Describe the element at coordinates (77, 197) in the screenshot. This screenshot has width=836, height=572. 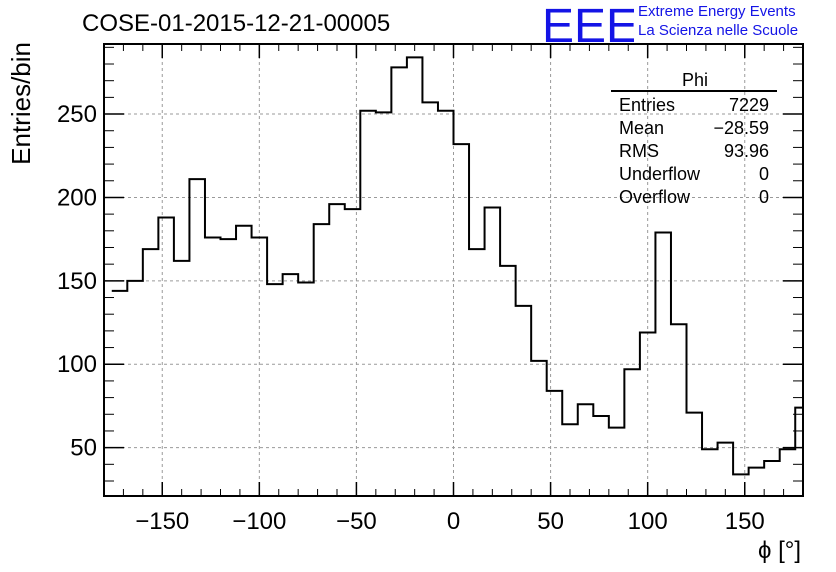
I see `y-tick-label: 200` at that location.